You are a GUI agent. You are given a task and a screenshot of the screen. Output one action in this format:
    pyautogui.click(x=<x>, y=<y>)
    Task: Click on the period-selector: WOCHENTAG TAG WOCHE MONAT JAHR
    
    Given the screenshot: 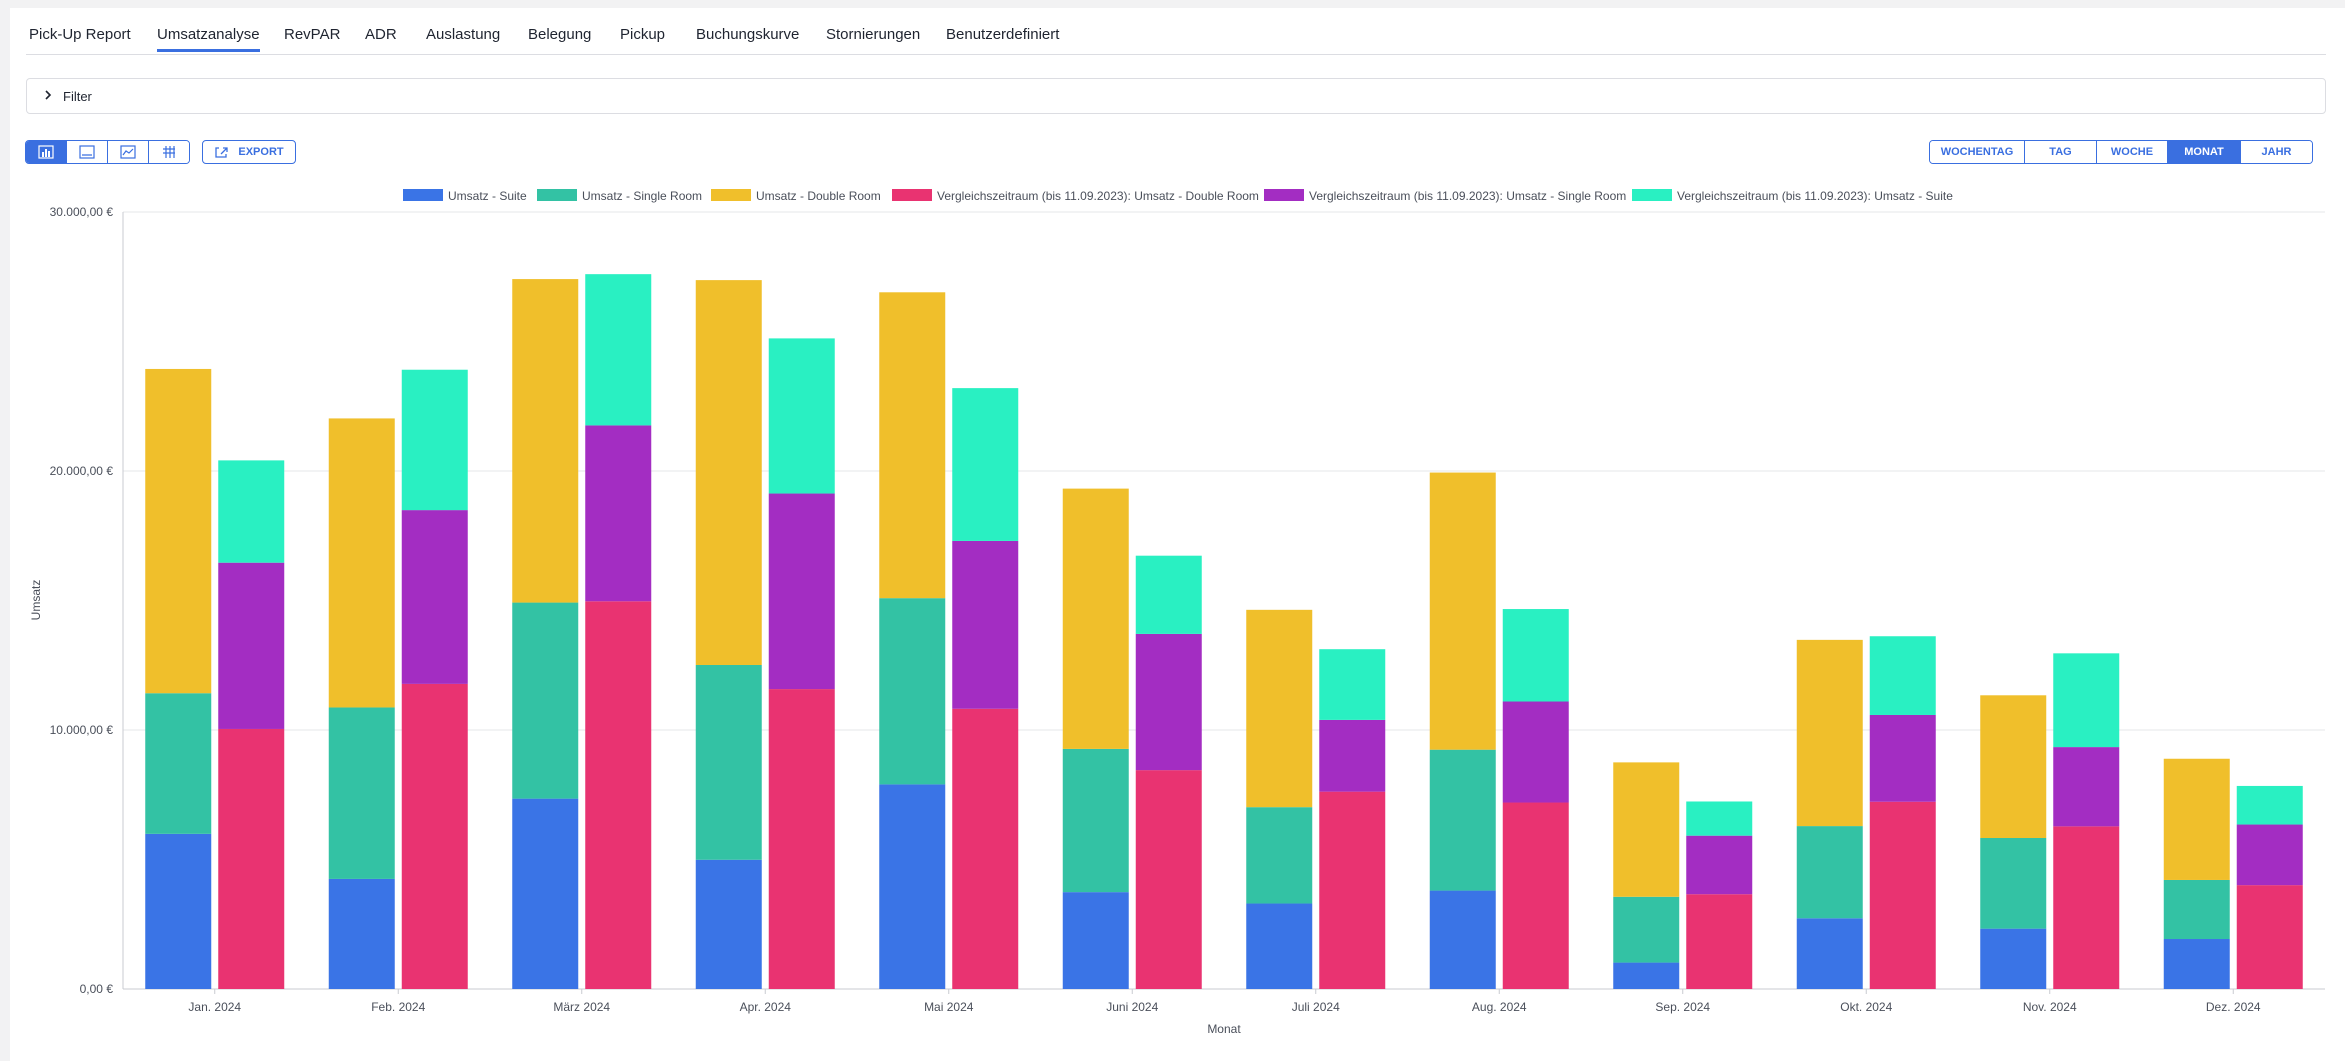 What is the action you would take?
    pyautogui.click(x=2121, y=152)
    